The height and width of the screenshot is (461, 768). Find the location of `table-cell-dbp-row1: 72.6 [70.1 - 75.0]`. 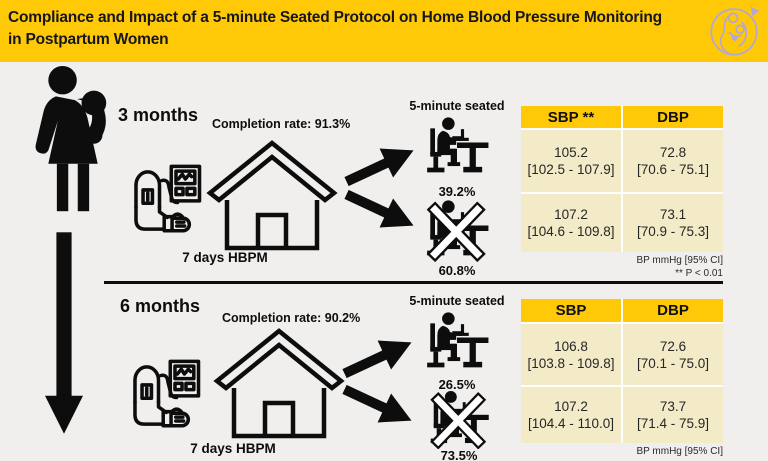

table-cell-dbp-row1: 72.6 [70.1 - 75.0] is located at coordinates (673, 354).